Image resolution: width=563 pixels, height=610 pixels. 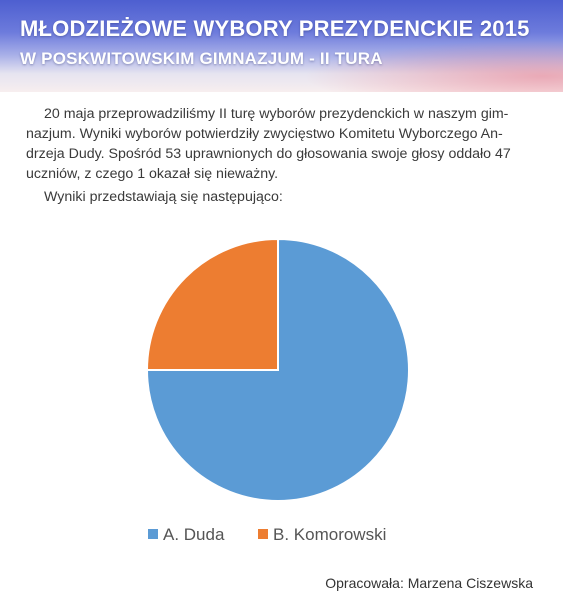 I want to click on legend-label-1: A. Duda, so click(x=194, y=534).